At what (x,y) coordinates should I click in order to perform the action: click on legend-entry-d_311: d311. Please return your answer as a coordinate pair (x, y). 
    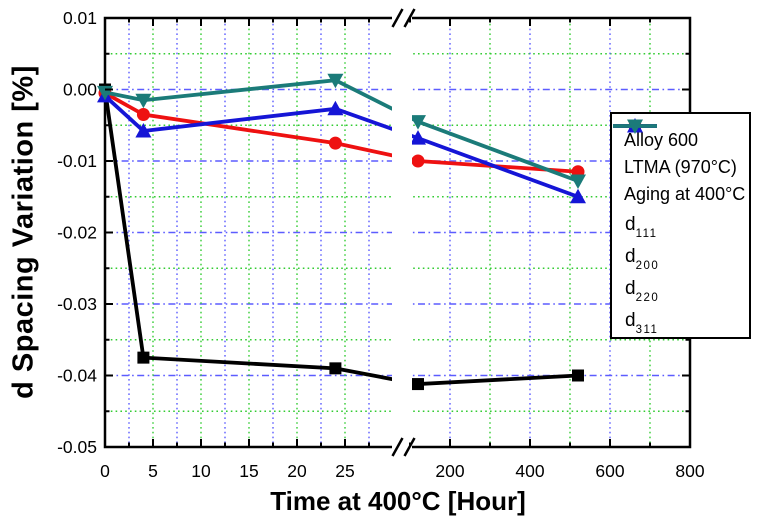
    Looking at the image, I should click on (681, 228).